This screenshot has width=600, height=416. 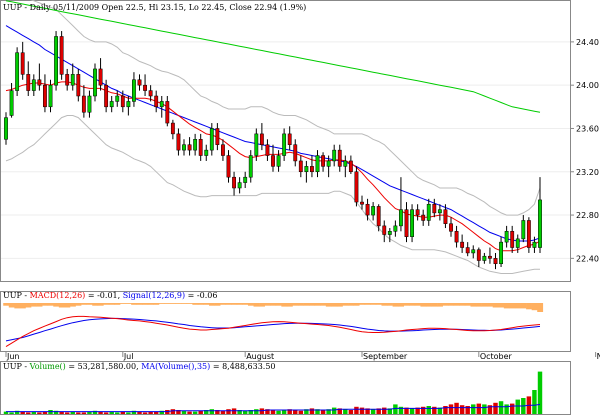 What do you see at coordinates (273, 331) in the screenshot?
I see `macd-line` at bounding box center [273, 331].